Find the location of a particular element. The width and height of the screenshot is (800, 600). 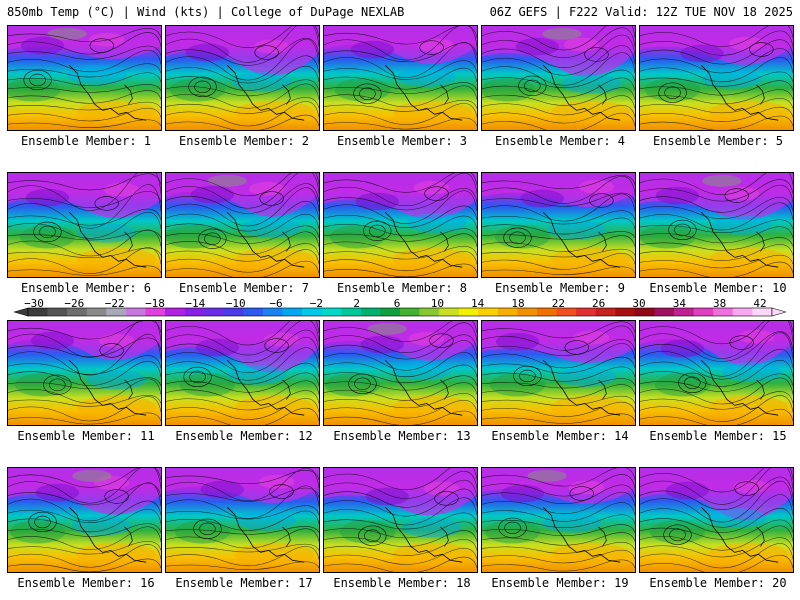

ensemble-member-label: Ensemble Member: 4 is located at coordinates (560, 141).